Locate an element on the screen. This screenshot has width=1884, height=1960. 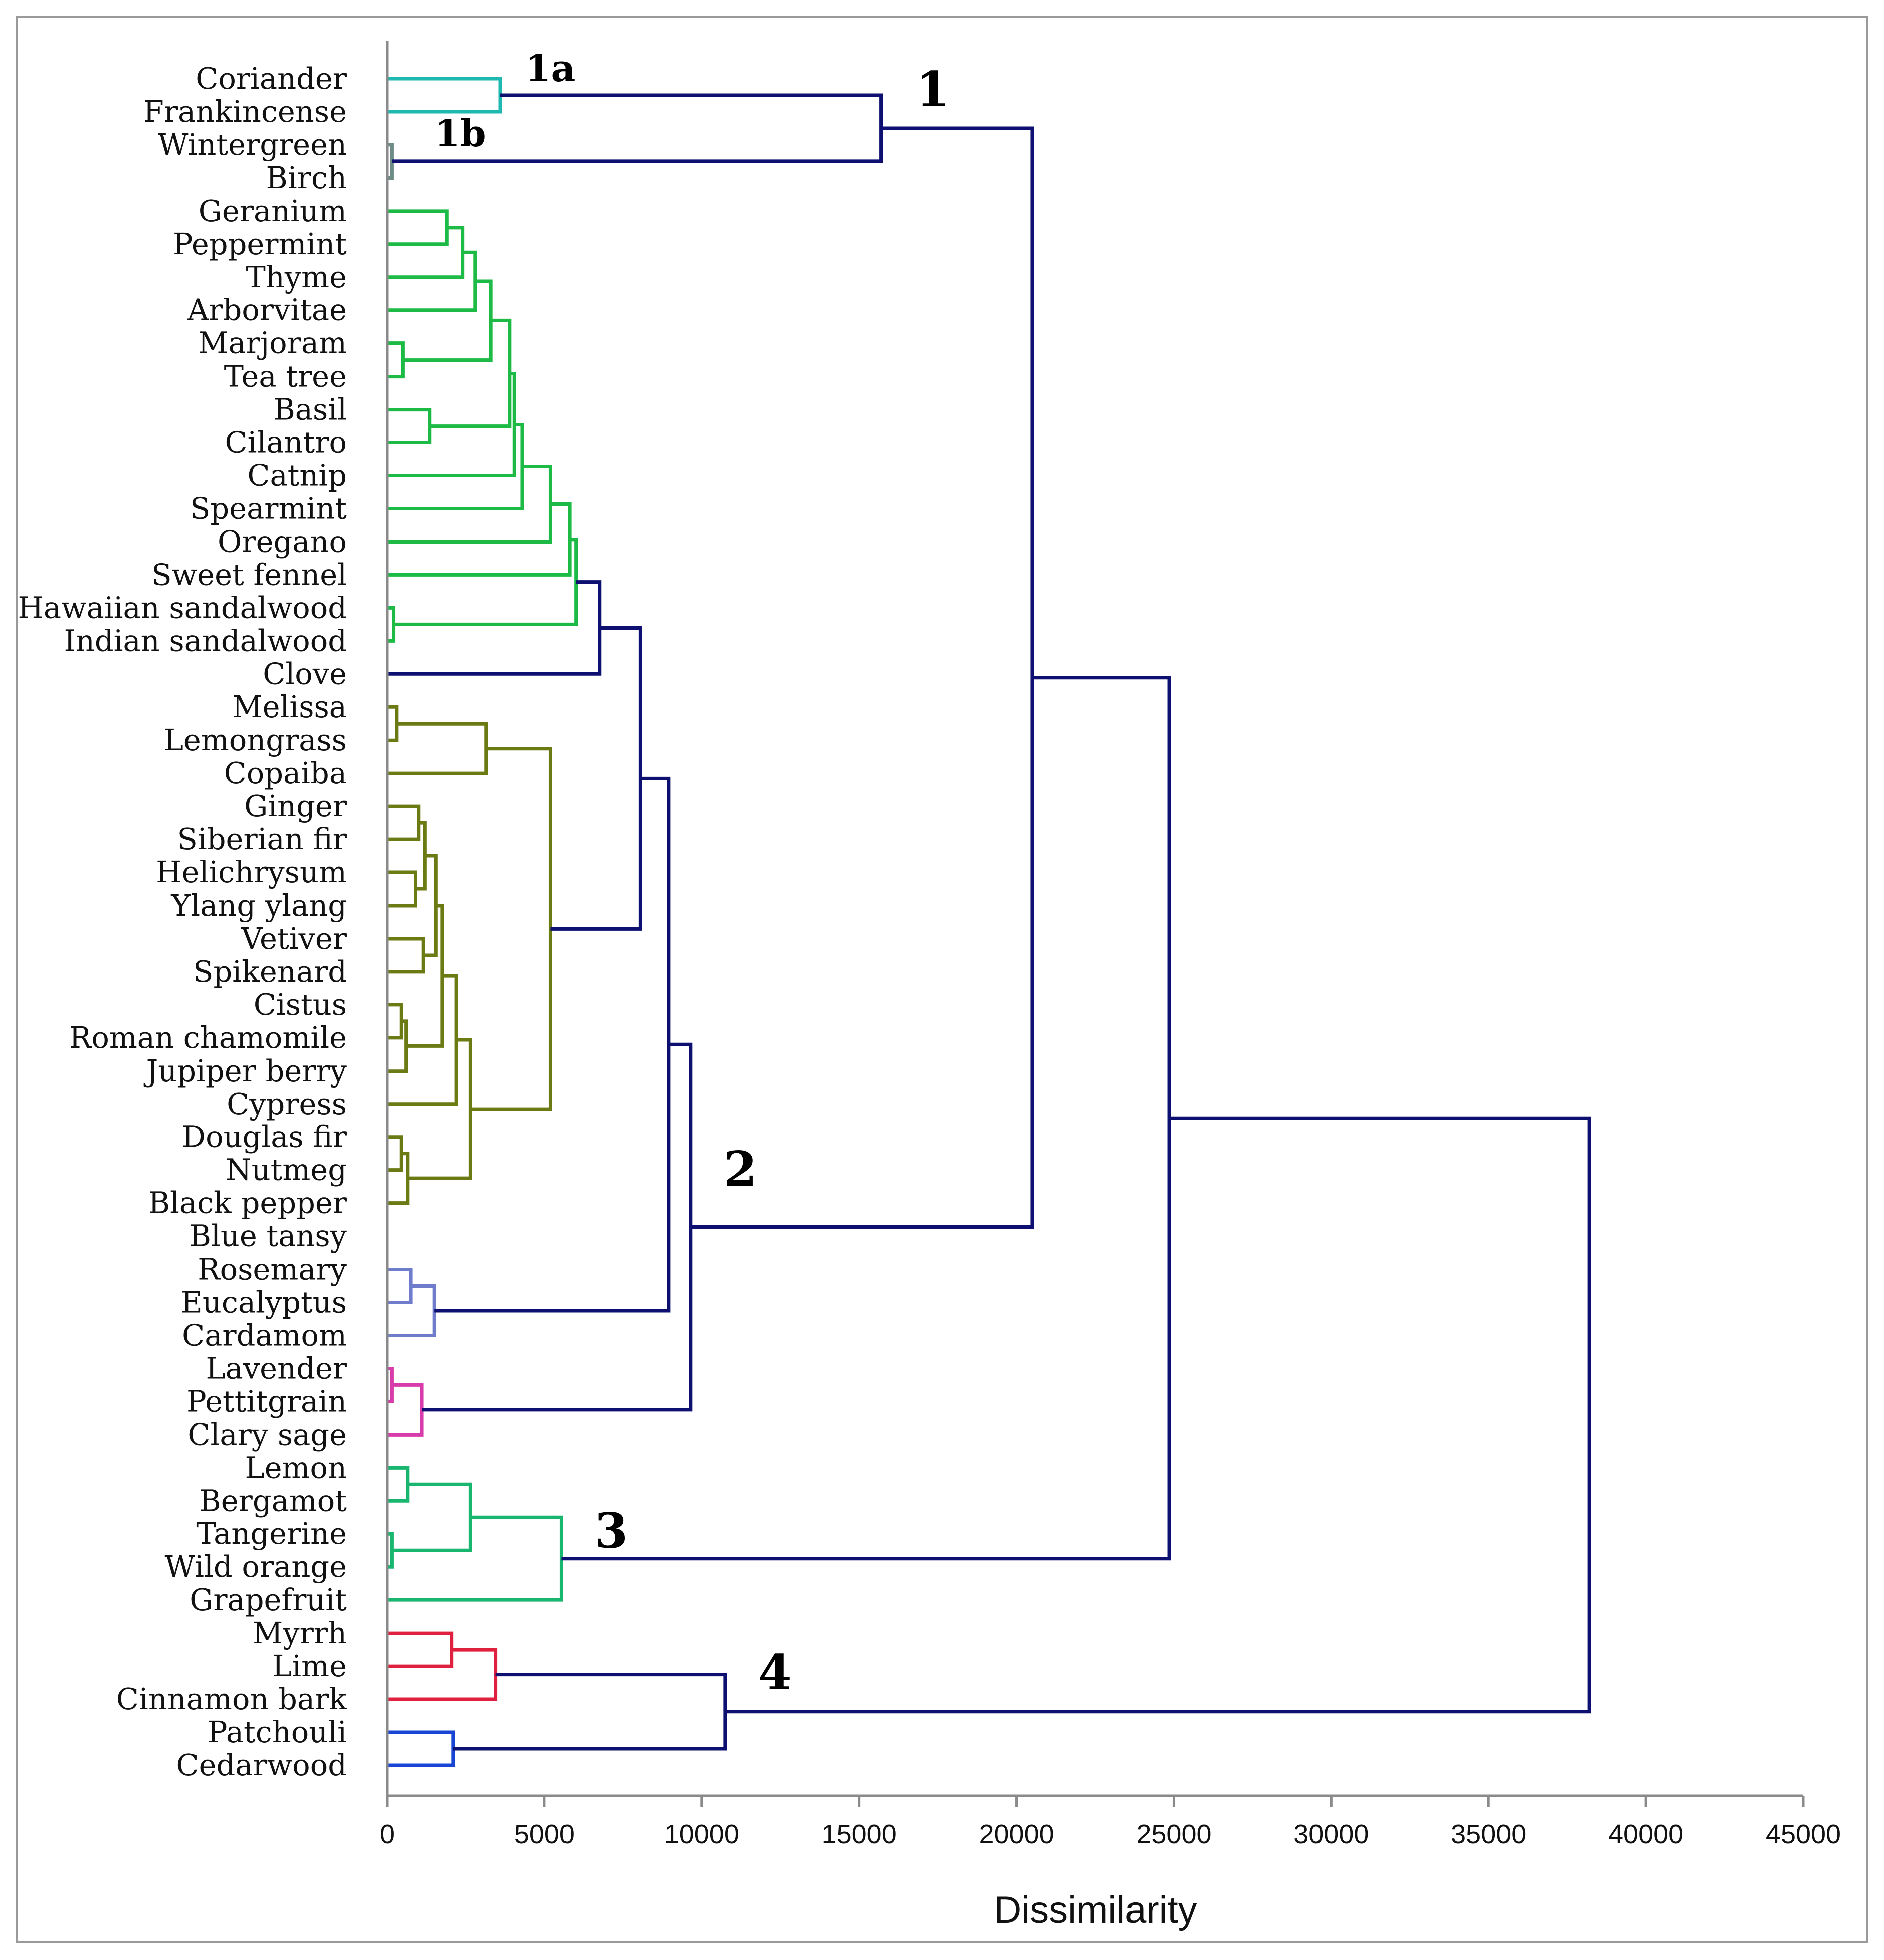
x-tick-label: 15000 is located at coordinates (859, 1834).